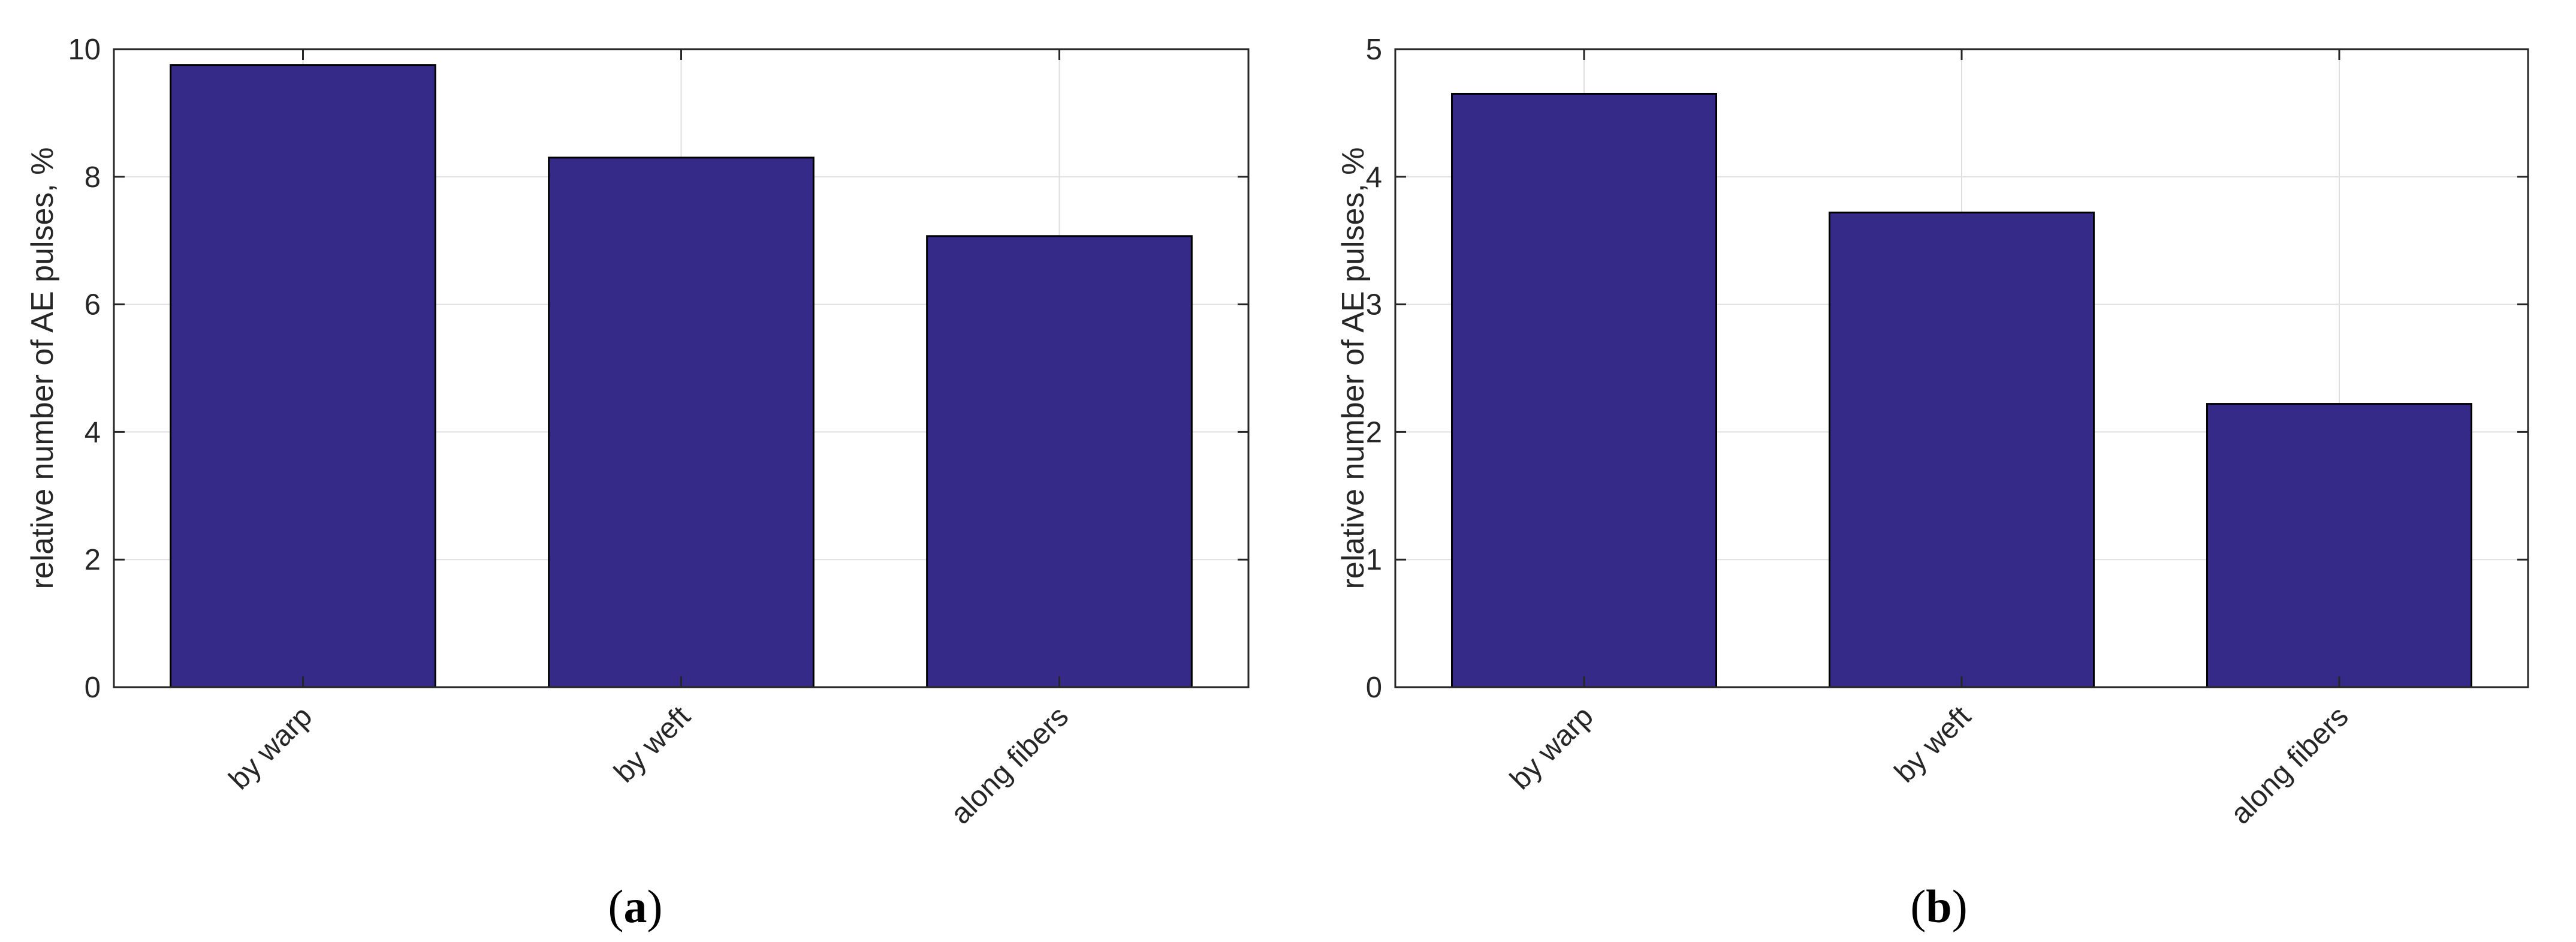 The height and width of the screenshot is (942, 2576). What do you see at coordinates (1938, 906) in the screenshot?
I see `panel-label: (b)` at bounding box center [1938, 906].